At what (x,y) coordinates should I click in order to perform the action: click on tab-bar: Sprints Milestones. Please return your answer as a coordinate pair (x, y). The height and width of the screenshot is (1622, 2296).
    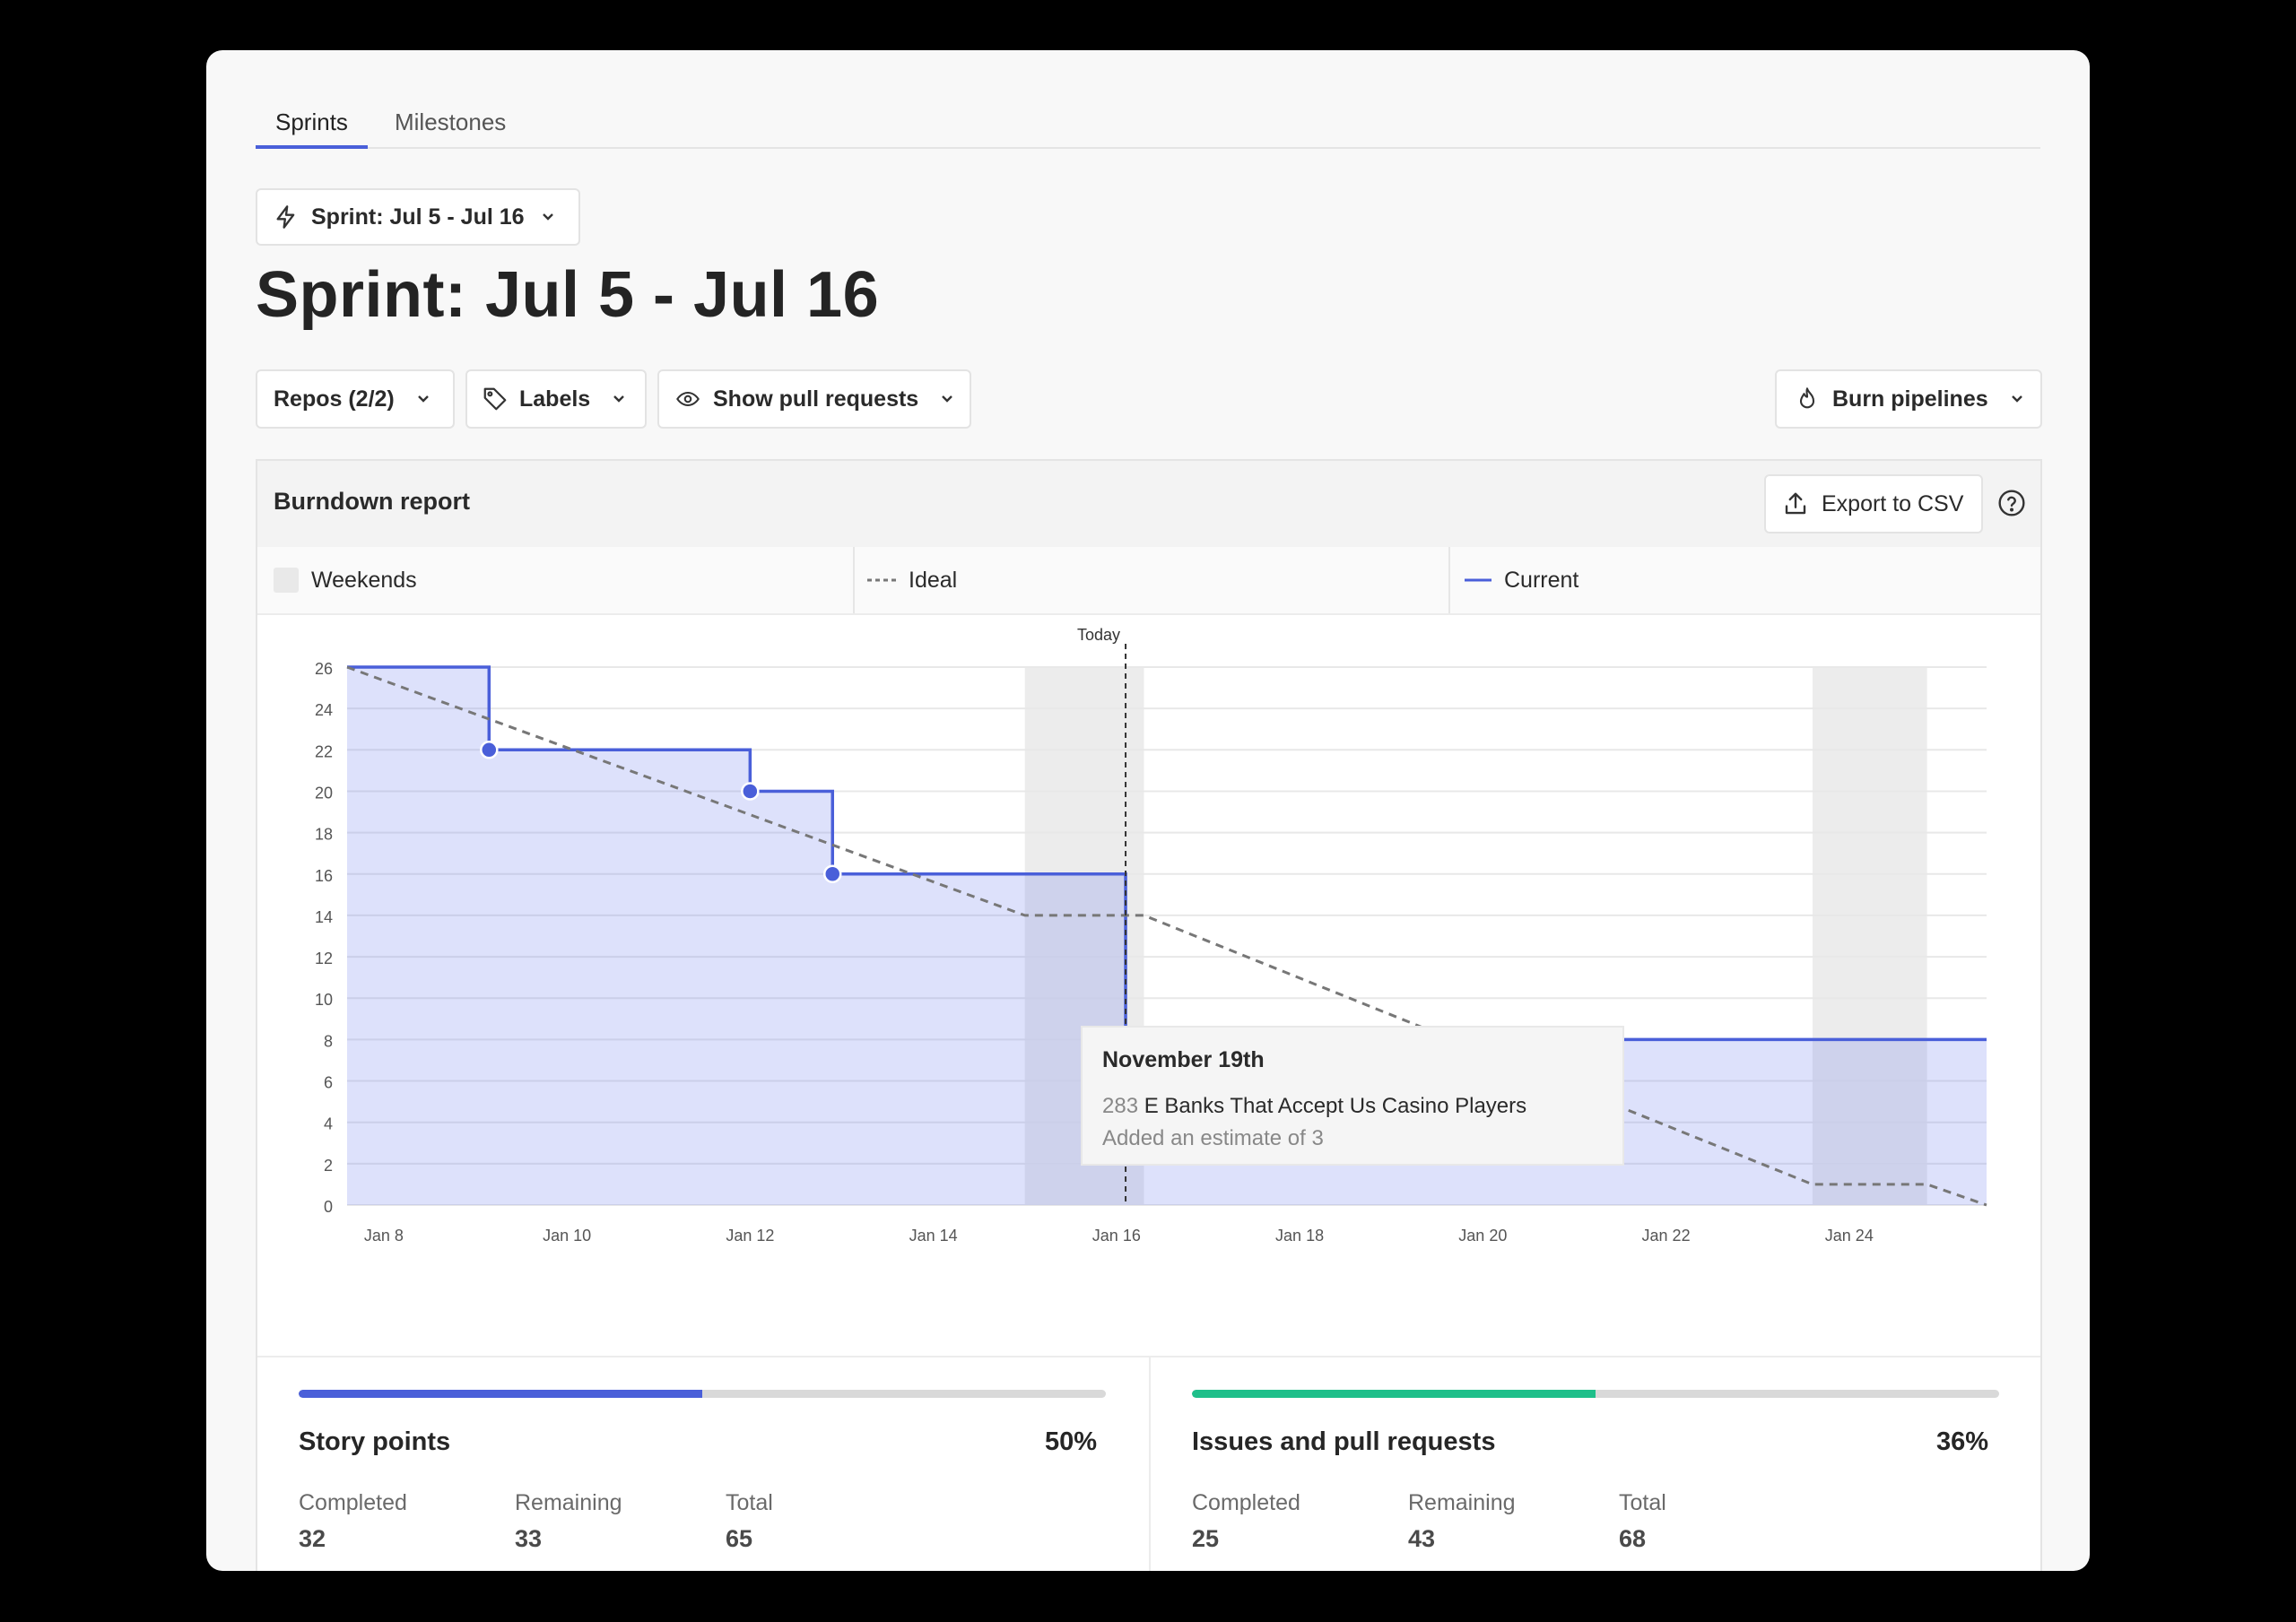
    Looking at the image, I should click on (1148, 123).